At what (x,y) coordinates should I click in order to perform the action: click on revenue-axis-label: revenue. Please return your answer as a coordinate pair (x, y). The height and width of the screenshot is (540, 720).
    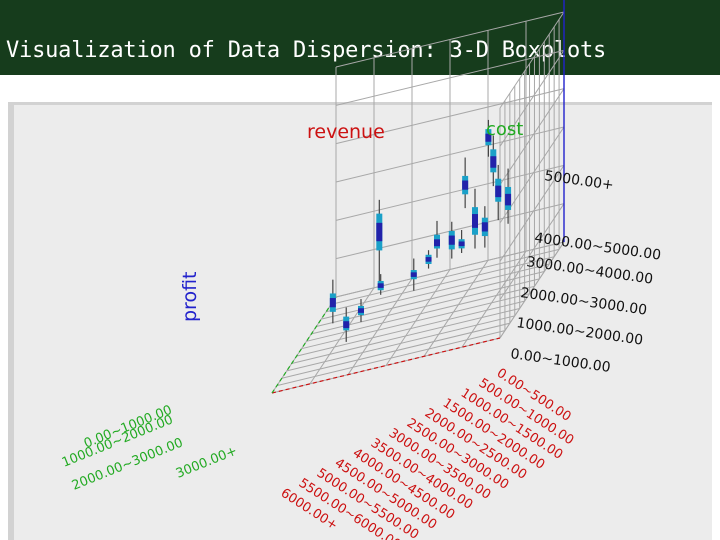
    Looking at the image, I should click on (346, 132).